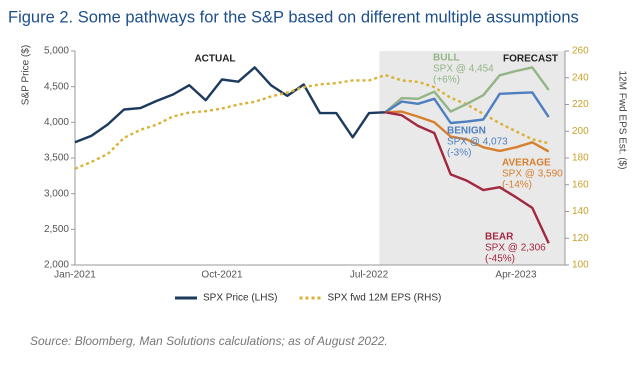 This screenshot has height=368, width=640. I want to click on y2-tick-label: 100, so click(580, 265).